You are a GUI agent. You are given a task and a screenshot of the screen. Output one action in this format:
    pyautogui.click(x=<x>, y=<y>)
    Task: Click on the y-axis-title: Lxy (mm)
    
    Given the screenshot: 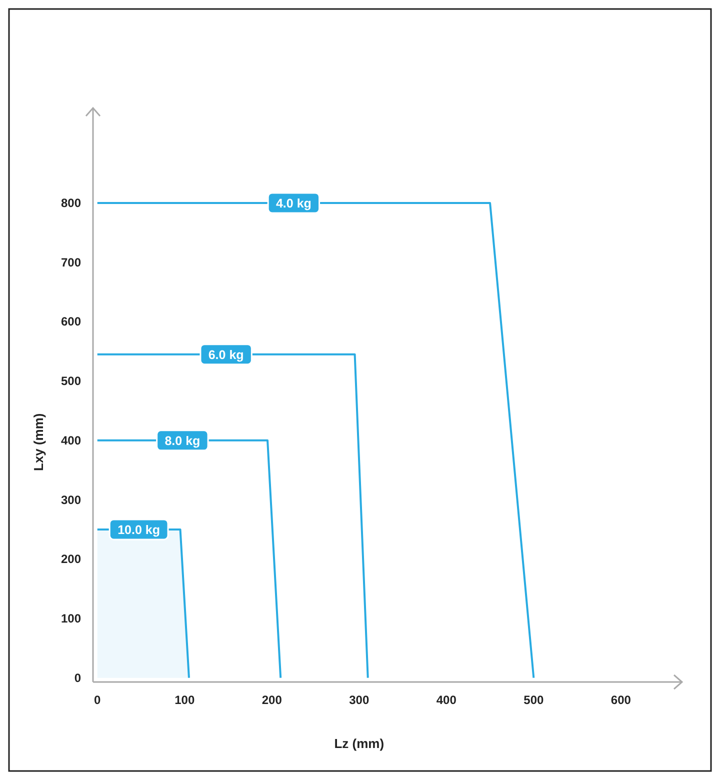 What is the action you would take?
    pyautogui.click(x=38, y=442)
    